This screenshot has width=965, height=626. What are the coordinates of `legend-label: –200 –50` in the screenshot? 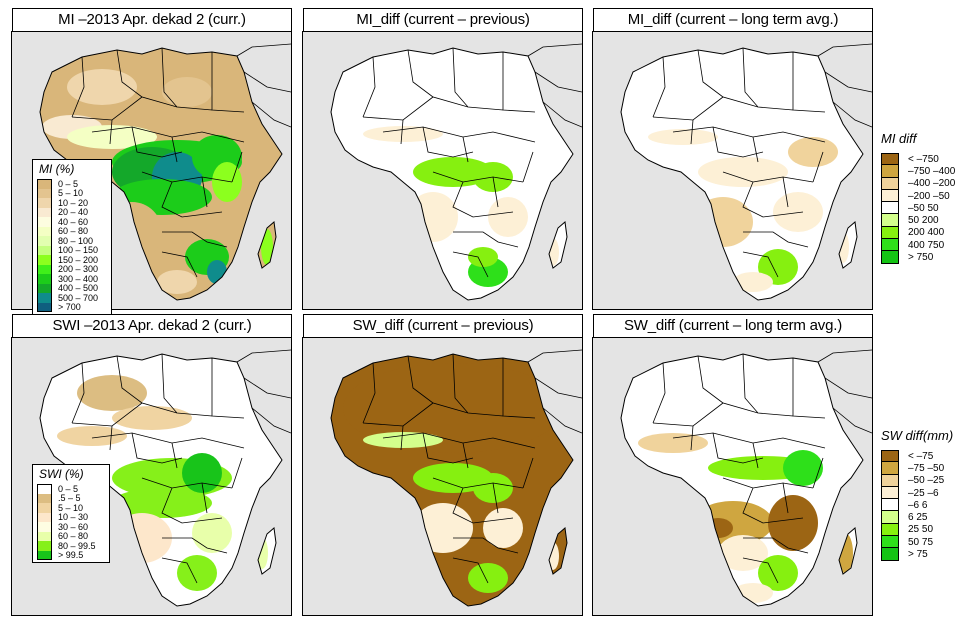 It's located at (929, 196).